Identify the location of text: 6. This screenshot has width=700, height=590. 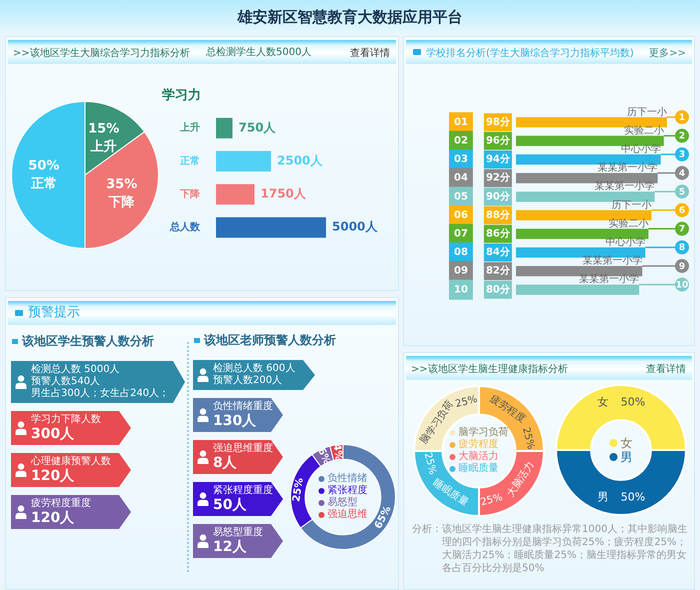
(682, 211).